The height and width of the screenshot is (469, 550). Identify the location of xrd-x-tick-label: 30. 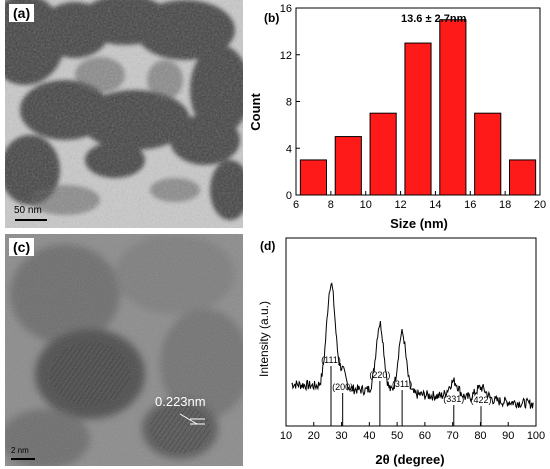
(341, 436).